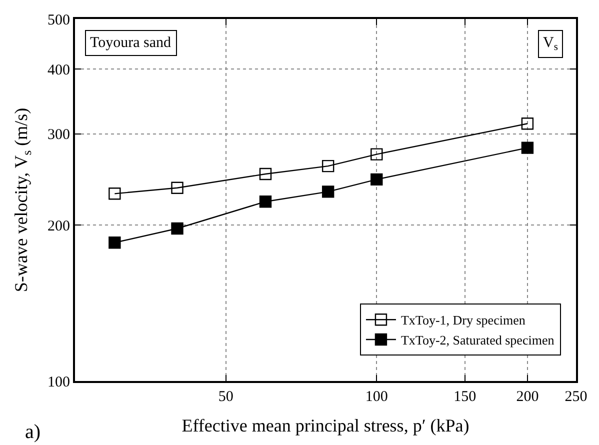  Describe the element at coordinates (59, 226) in the screenshot. I see `y-tick-label: 200` at that location.